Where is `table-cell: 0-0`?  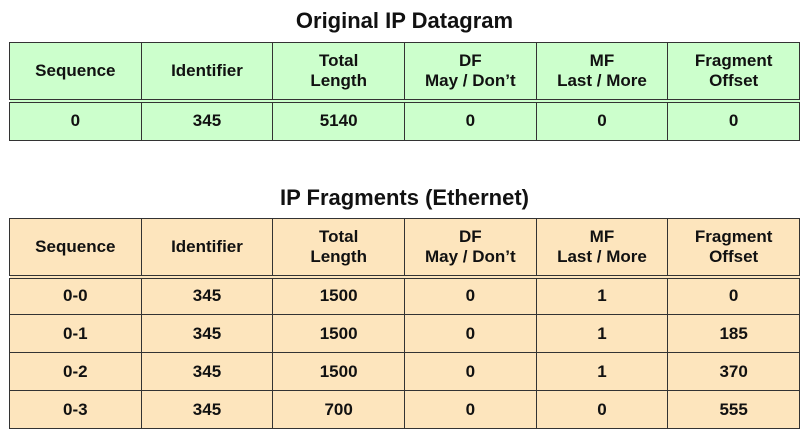
table-cell: 0-0 is located at coordinates (75, 295).